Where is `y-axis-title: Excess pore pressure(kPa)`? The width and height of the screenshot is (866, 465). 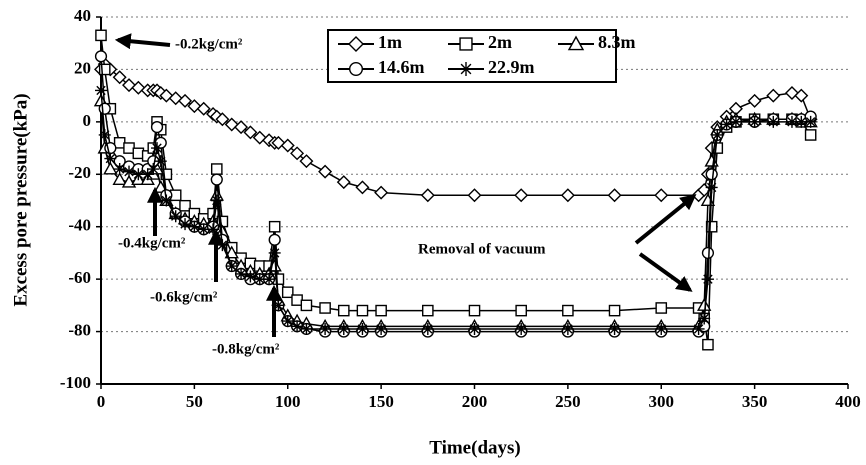 y-axis-title: Excess pore pressure(kPa) is located at coordinates (20, 199).